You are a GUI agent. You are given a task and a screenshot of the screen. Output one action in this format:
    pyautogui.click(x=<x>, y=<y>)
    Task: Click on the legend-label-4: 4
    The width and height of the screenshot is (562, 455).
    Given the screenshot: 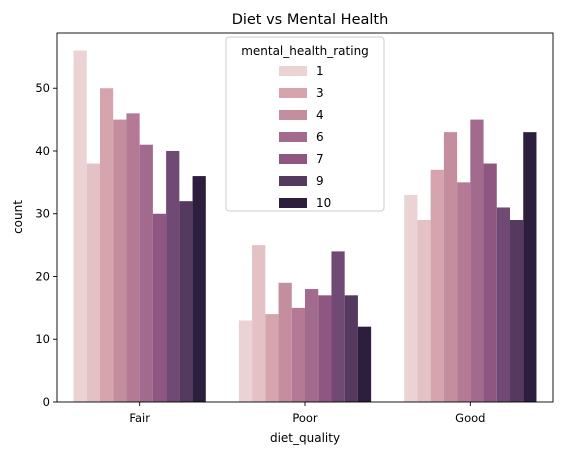 What is the action you would take?
    pyautogui.click(x=320, y=115)
    